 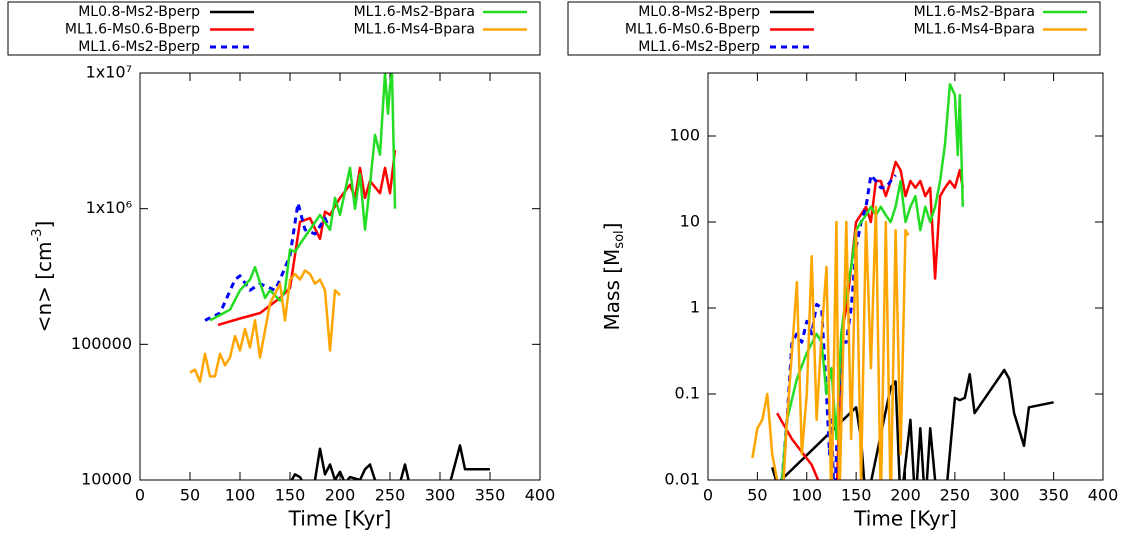 I want to click on y-tick-label: 10, so click(x=690, y=220).